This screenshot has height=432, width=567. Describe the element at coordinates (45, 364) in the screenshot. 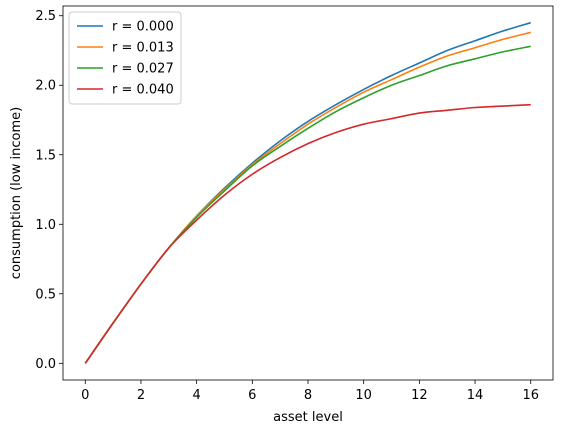

I see `y-tick-label: 0.0` at that location.